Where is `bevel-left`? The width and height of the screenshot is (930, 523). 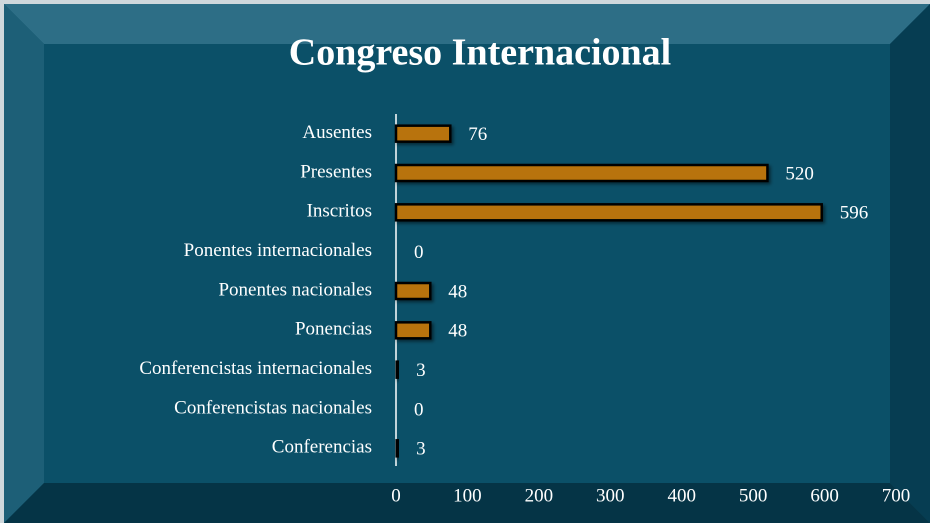 bevel-left is located at coordinates (24, 263).